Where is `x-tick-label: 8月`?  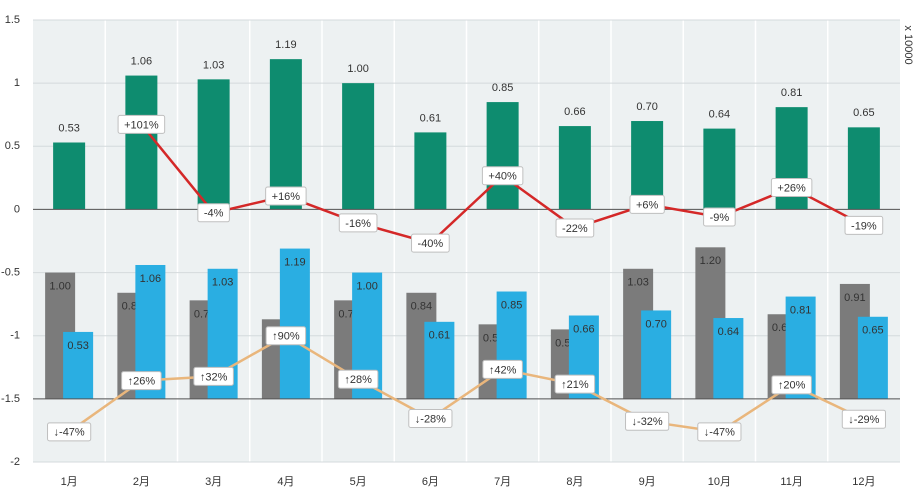 x-tick-label: 8月 is located at coordinates (574, 482).